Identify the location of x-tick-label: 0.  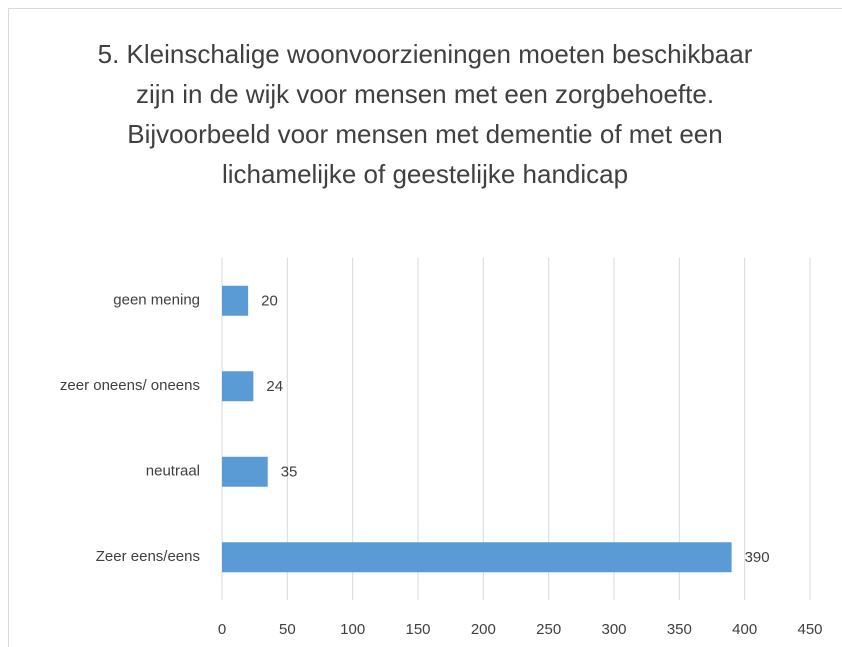
(222, 629).